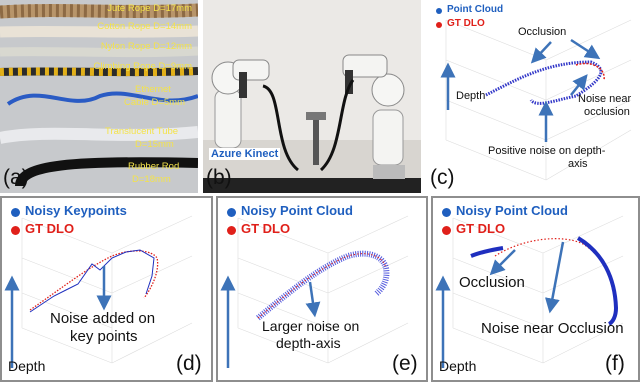  Describe the element at coordinates (529, 291) in the screenshot. I see `panel-f-3d-plot` at that location.